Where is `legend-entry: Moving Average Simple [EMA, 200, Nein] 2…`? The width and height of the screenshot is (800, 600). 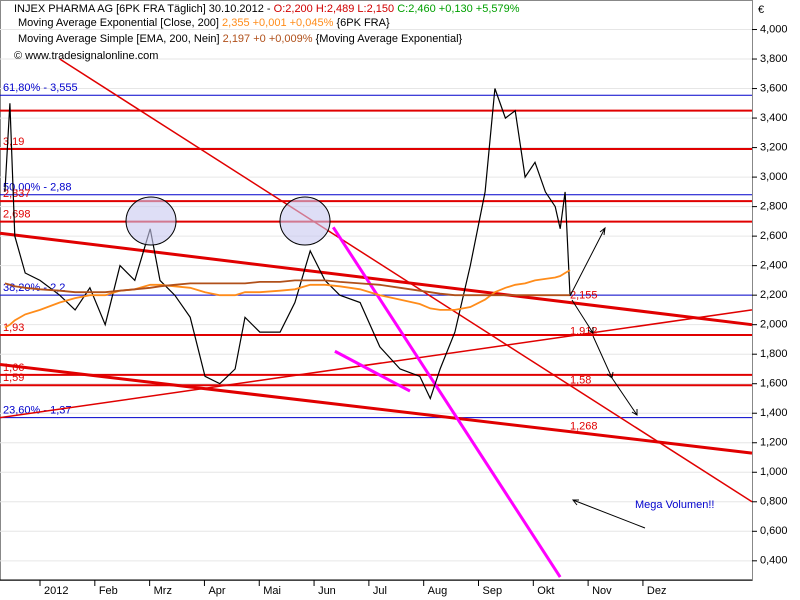
legend-entry: Moving Average Simple [EMA, 200, Nein] 2… is located at coordinates (240, 39).